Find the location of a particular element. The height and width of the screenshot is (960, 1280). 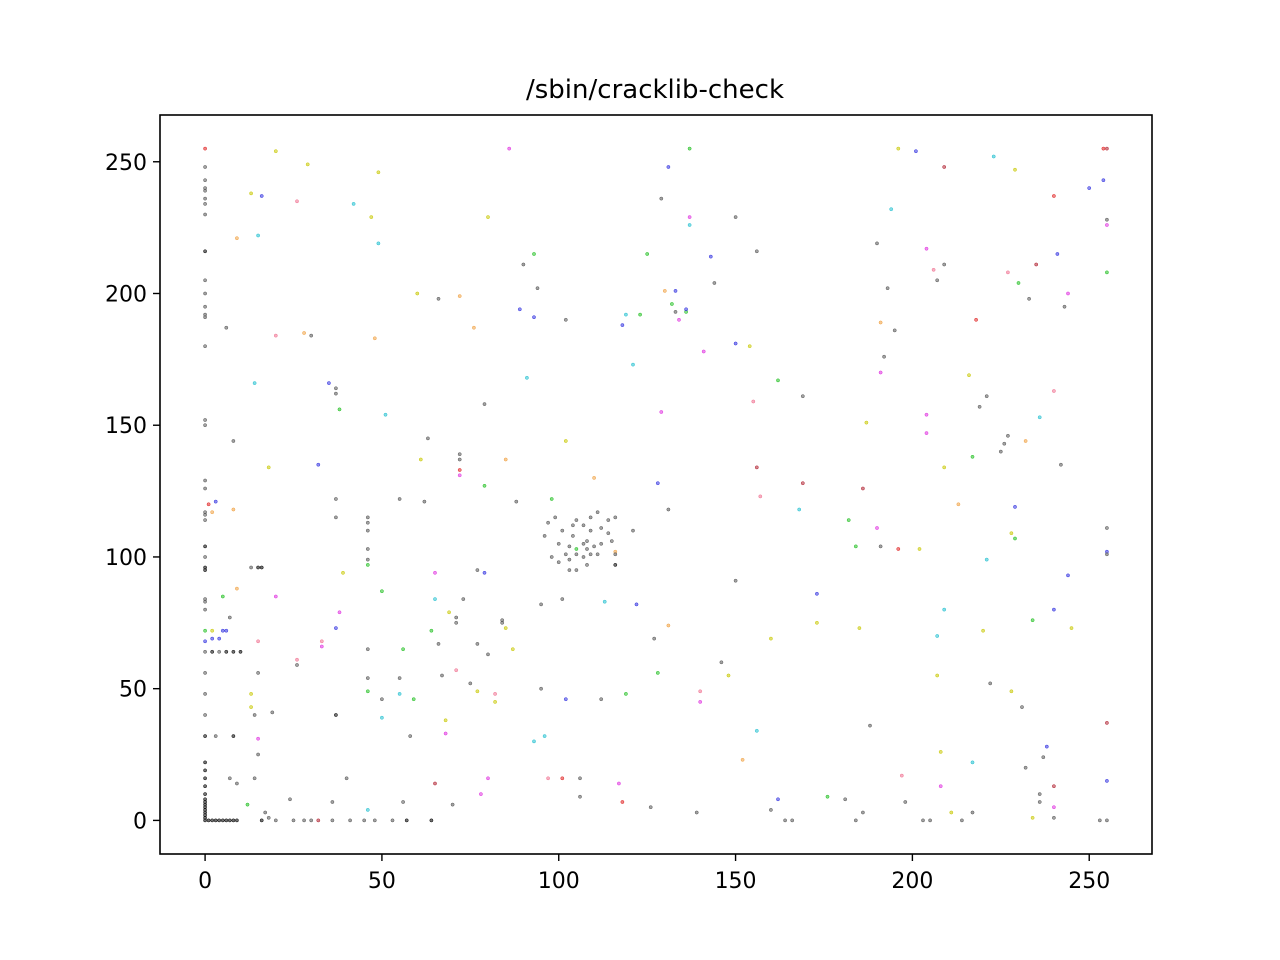

x-tick-label: 50 is located at coordinates (382, 881).